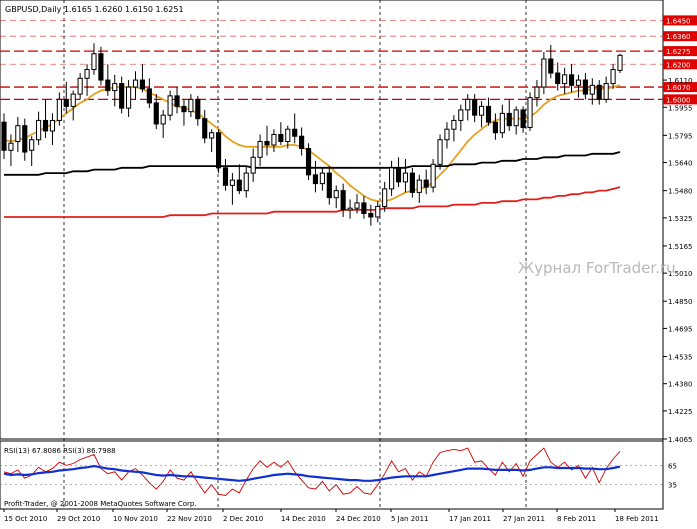 The width and height of the screenshot is (697, 529). What do you see at coordinates (78, 519) in the screenshot?
I see `time-tick-label: 29 Oct 2010` at bounding box center [78, 519].